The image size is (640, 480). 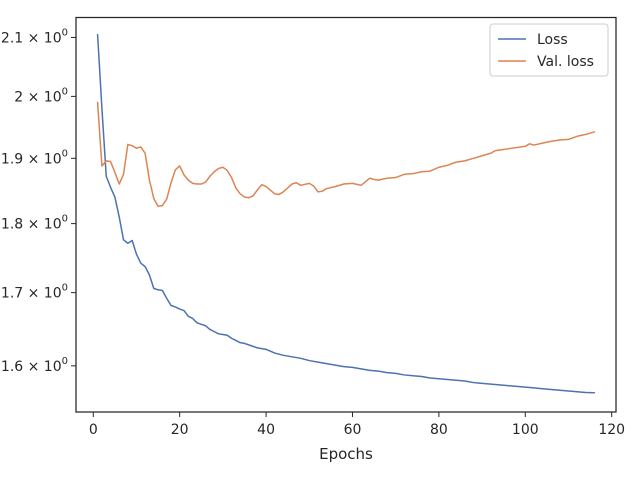 What do you see at coordinates (266, 430) in the screenshot?
I see `x-tick-label: 40` at bounding box center [266, 430].